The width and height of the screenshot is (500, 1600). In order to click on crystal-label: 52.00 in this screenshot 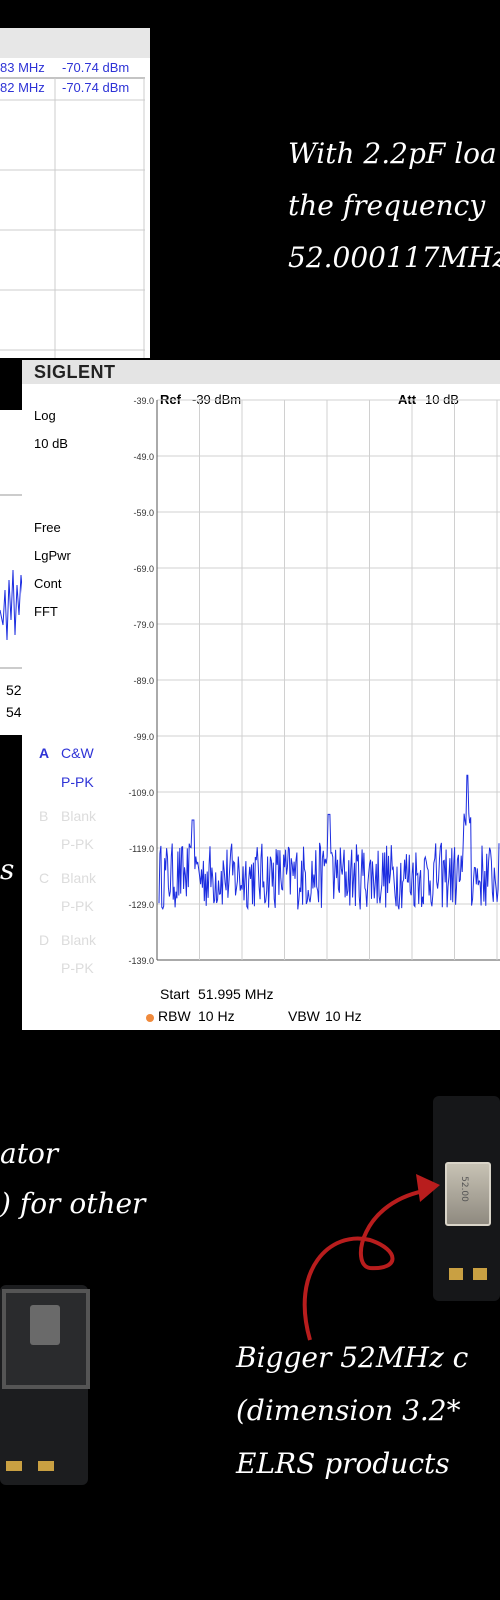, I will do `click(463, 1189)`.